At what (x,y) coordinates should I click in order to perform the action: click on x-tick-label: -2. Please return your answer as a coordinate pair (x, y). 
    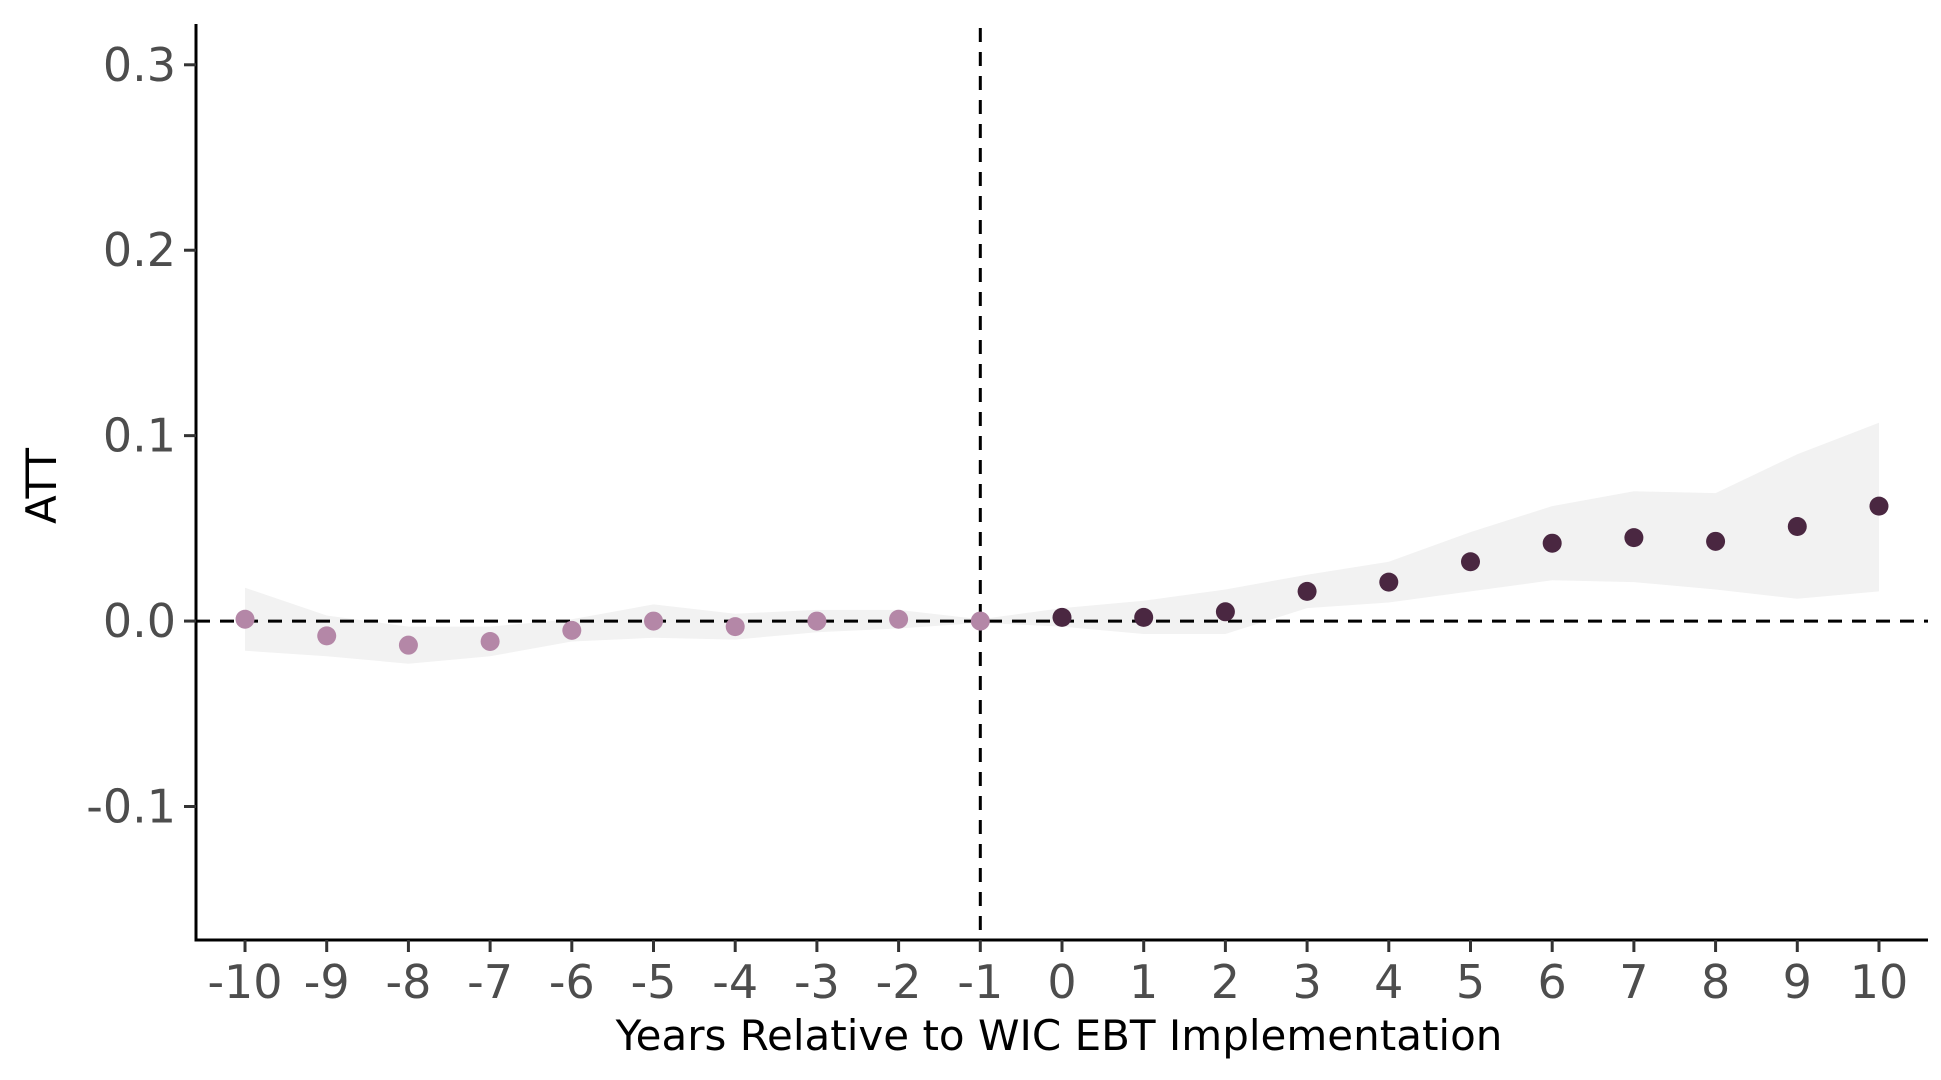
    Looking at the image, I should click on (899, 982).